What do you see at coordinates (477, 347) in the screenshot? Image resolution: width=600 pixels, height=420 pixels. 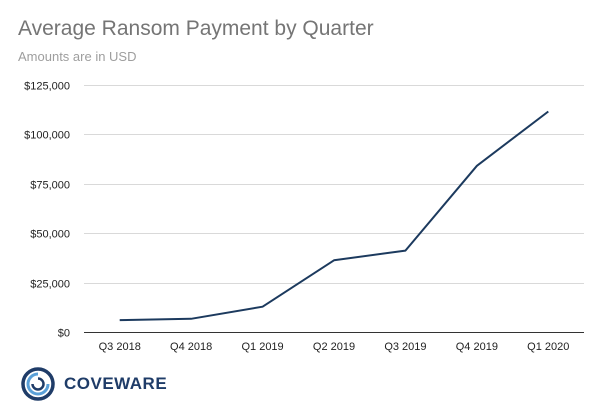 I see `x-tick-label: Q4 2019` at bounding box center [477, 347].